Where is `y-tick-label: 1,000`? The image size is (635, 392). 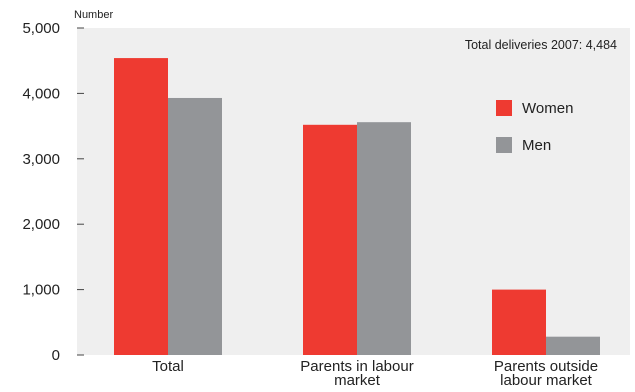
y-tick-label: 1,000 is located at coordinates (41, 290).